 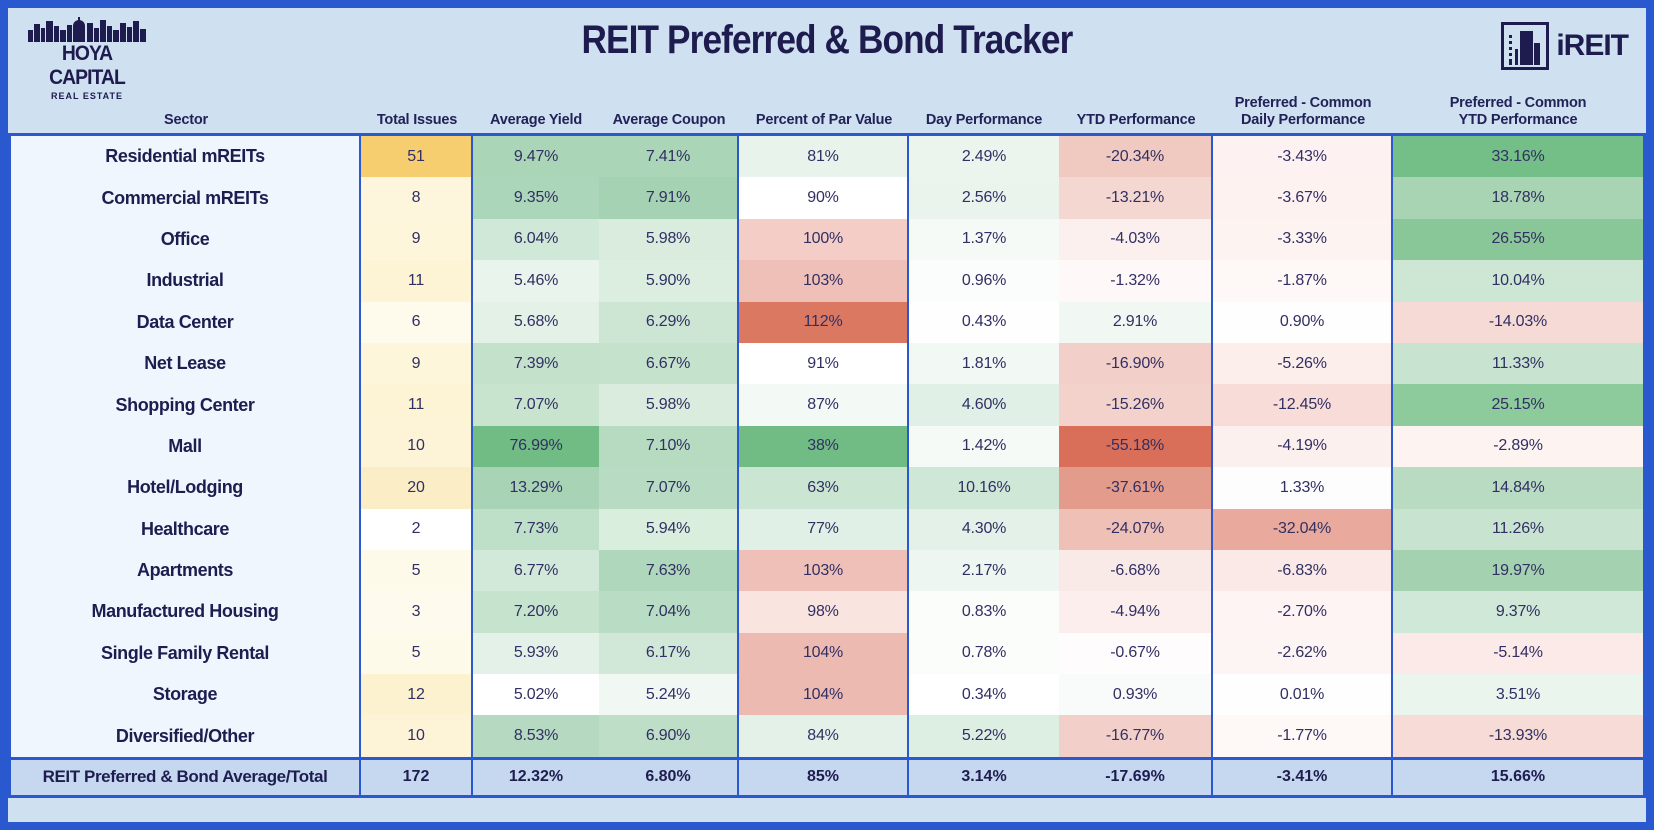 What do you see at coordinates (536, 570) in the screenshot?
I see `value-cell: 6.77%` at bounding box center [536, 570].